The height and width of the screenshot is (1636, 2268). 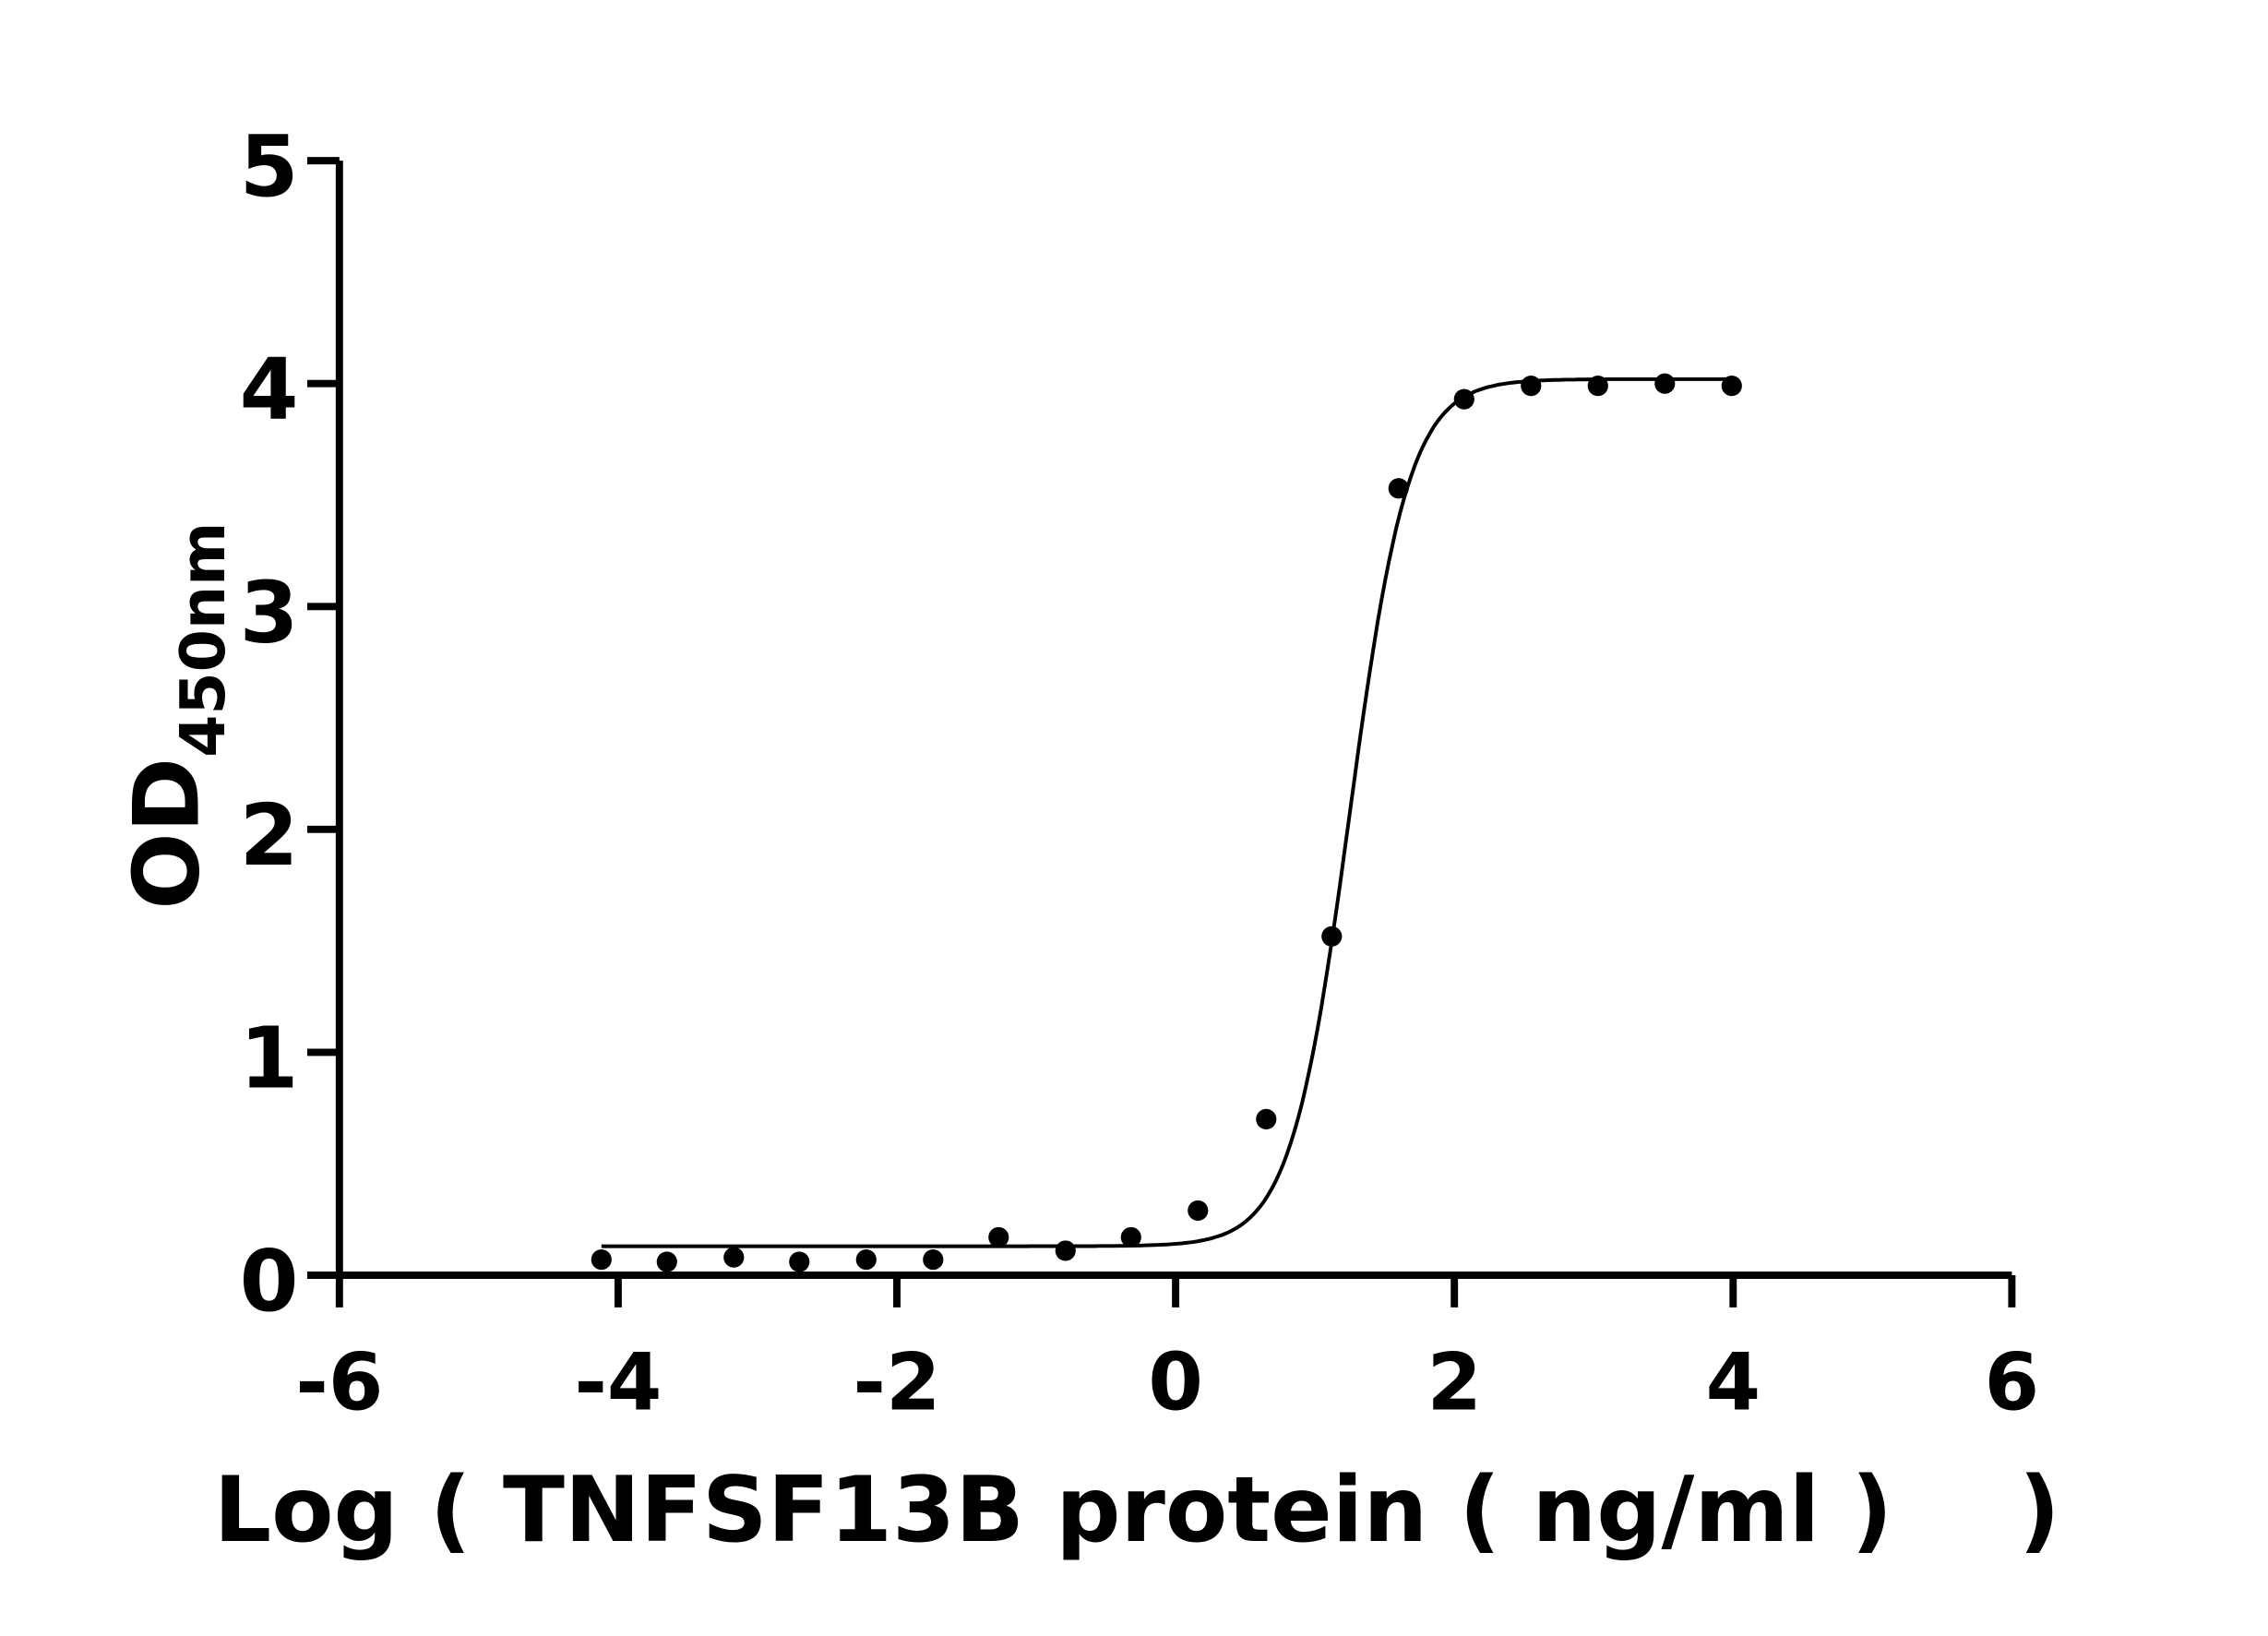 I want to click on y-tick-label: 2, so click(x=270, y=835).